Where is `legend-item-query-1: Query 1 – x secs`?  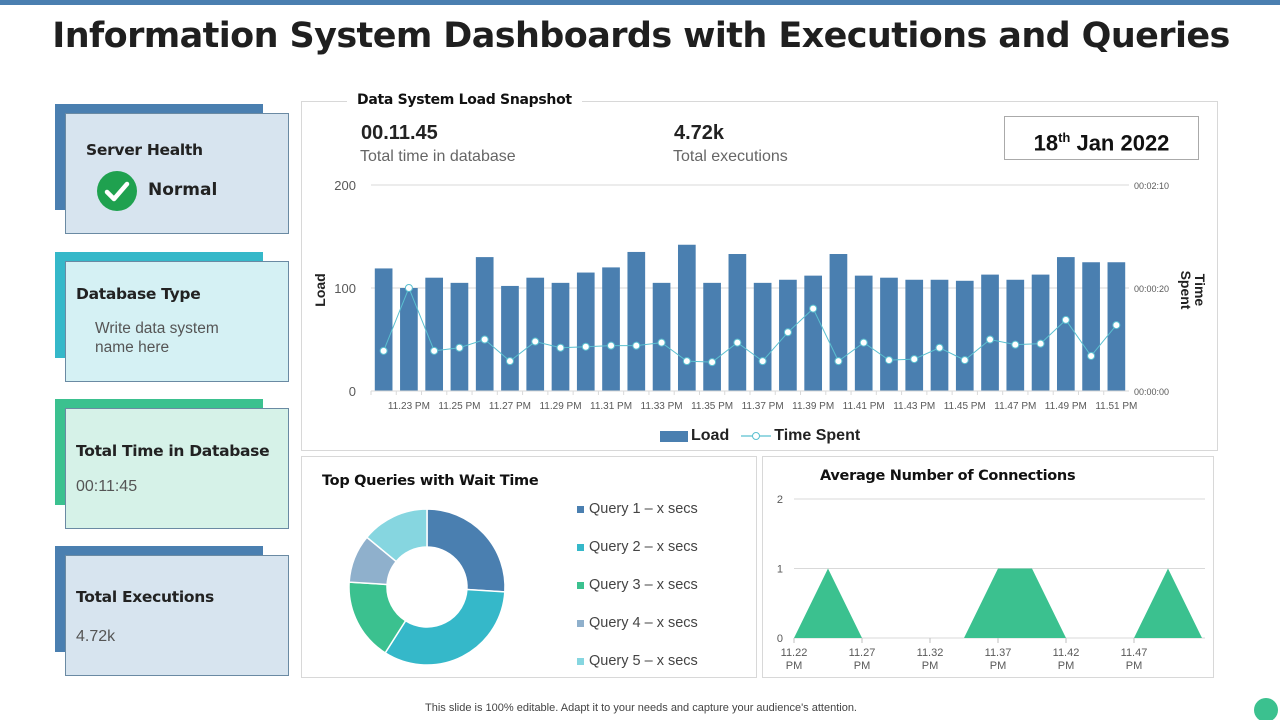 legend-item-query-1: Query 1 – x secs is located at coordinates (637, 509).